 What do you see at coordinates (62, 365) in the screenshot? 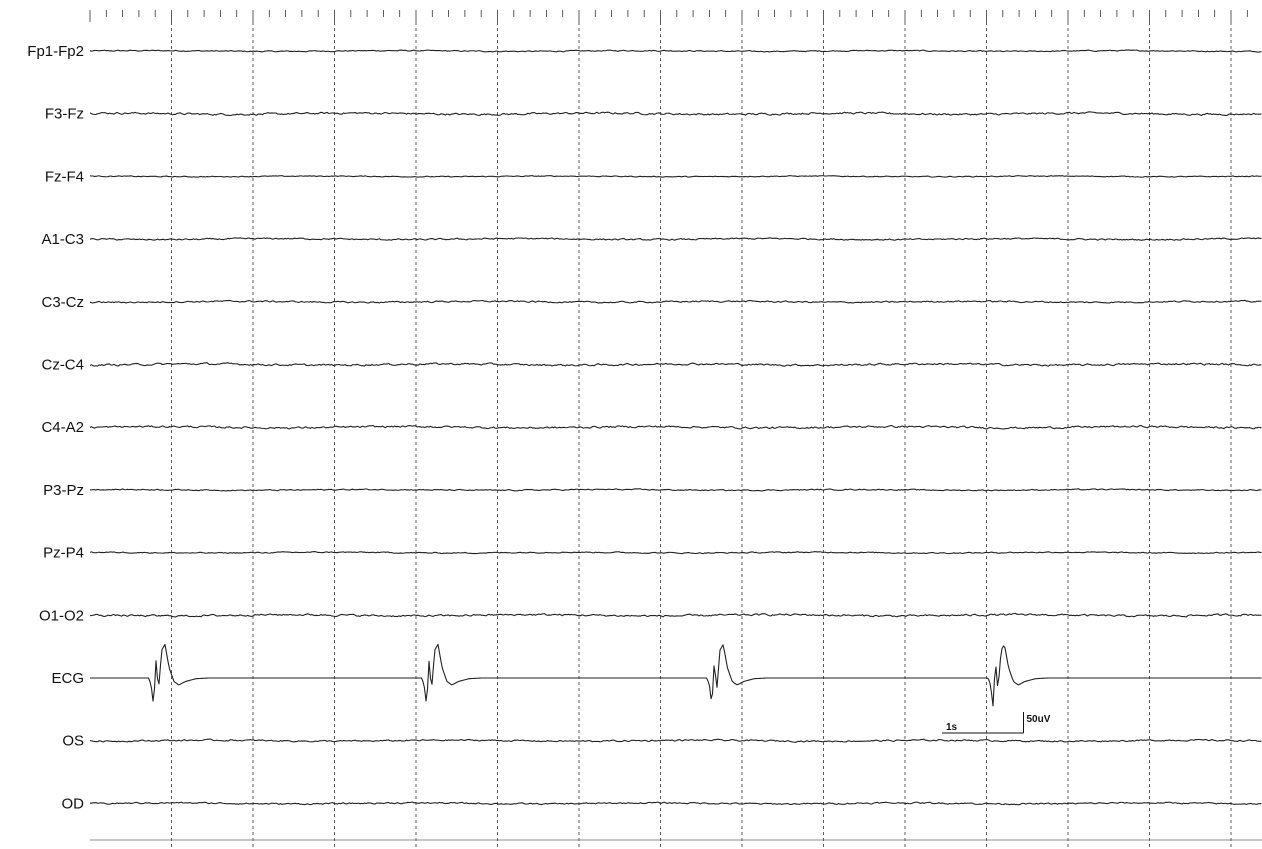
I see `channel-label: Cz-C4` at bounding box center [62, 365].